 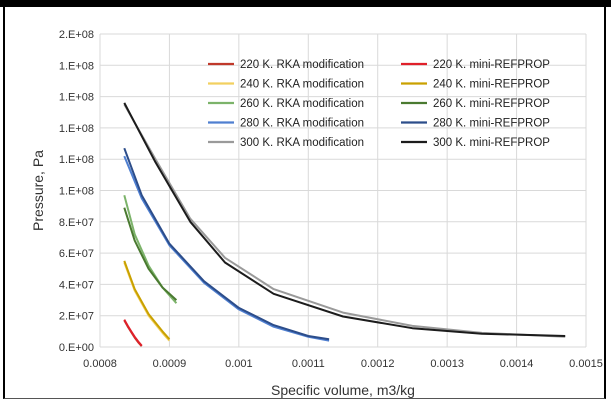 I want to click on x-tick-label-2: 0.001, so click(x=239, y=364).